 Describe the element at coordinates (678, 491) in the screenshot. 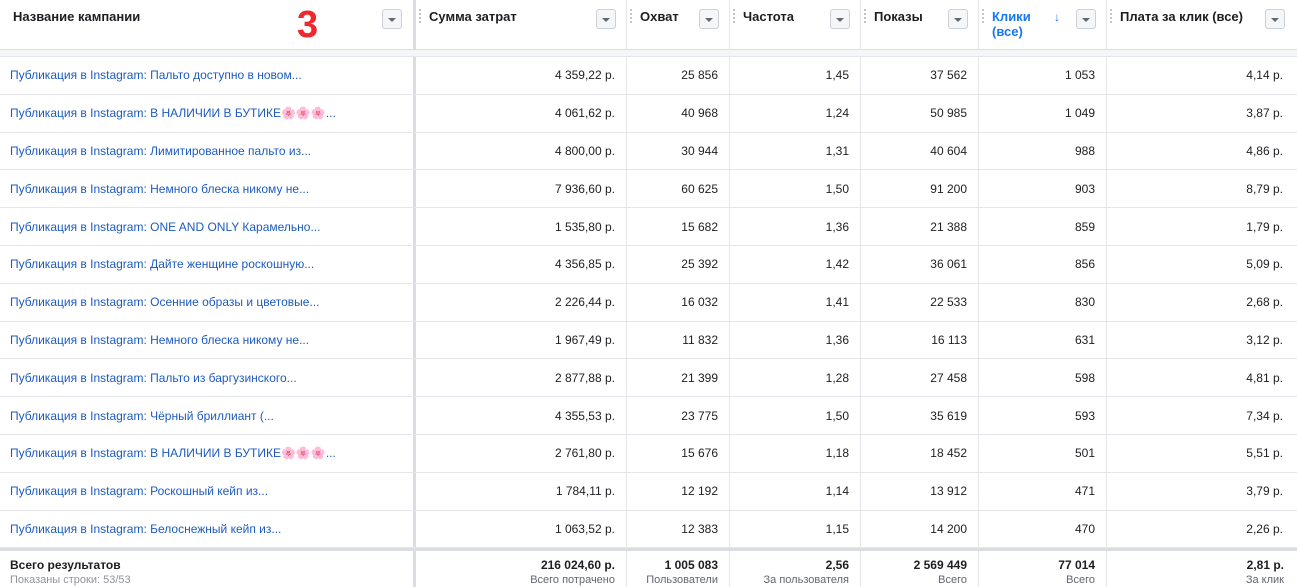

I see `reach-cell: 12 192` at that location.